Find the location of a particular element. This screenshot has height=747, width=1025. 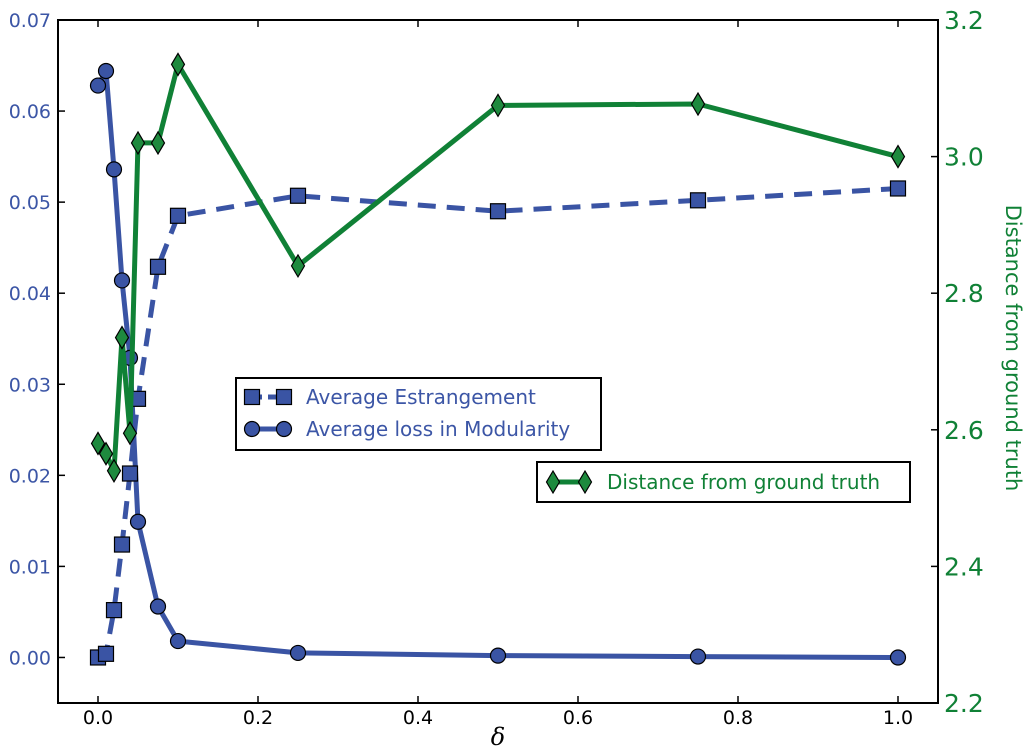

y-right-tick-label: 2.6 is located at coordinates (964, 430).